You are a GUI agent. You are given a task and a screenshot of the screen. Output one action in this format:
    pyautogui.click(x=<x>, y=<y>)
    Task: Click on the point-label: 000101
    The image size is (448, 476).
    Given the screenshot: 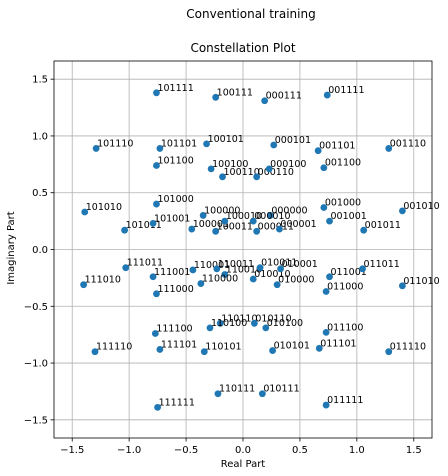 What is the action you would take?
    pyautogui.click(x=293, y=140)
    